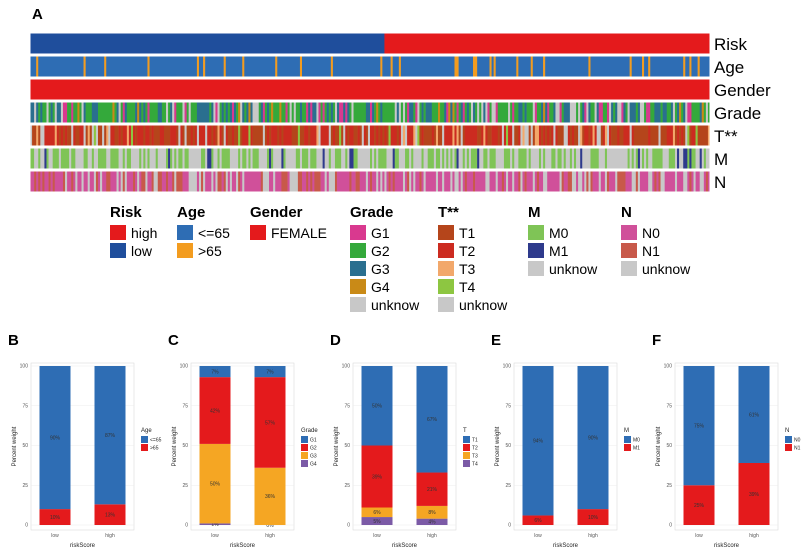  What do you see at coordinates (496, 340) in the screenshot?
I see `panel-letter-e: E` at bounding box center [496, 340].